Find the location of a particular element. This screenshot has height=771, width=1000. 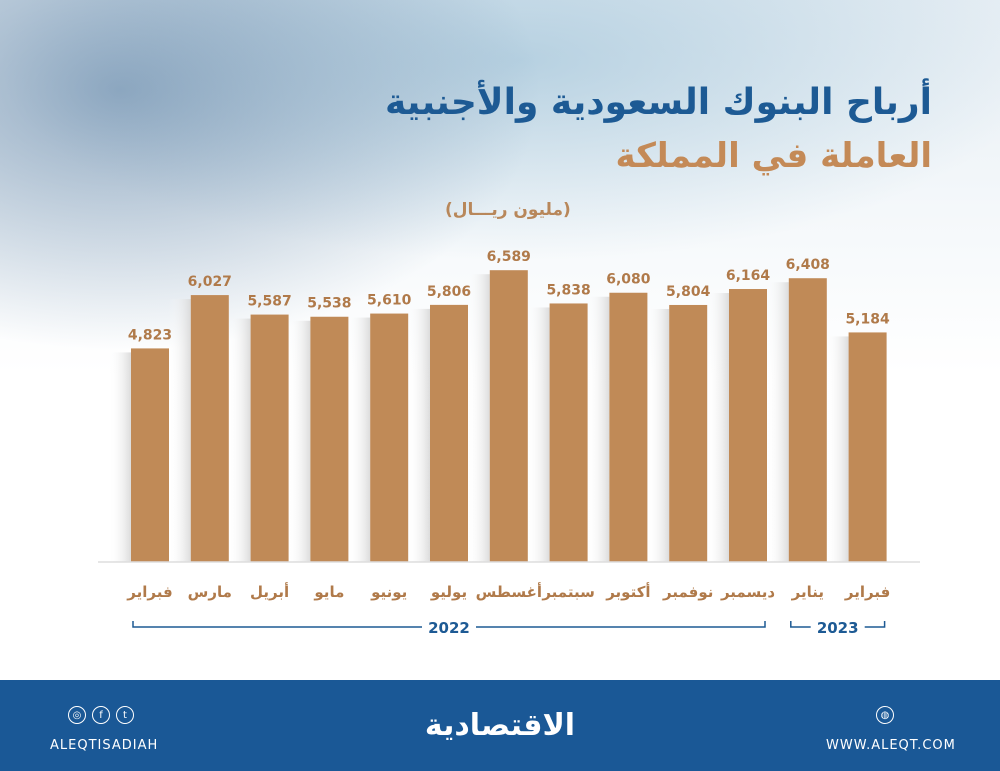

social-icons: ◎ f t is located at coordinates (101, 715).